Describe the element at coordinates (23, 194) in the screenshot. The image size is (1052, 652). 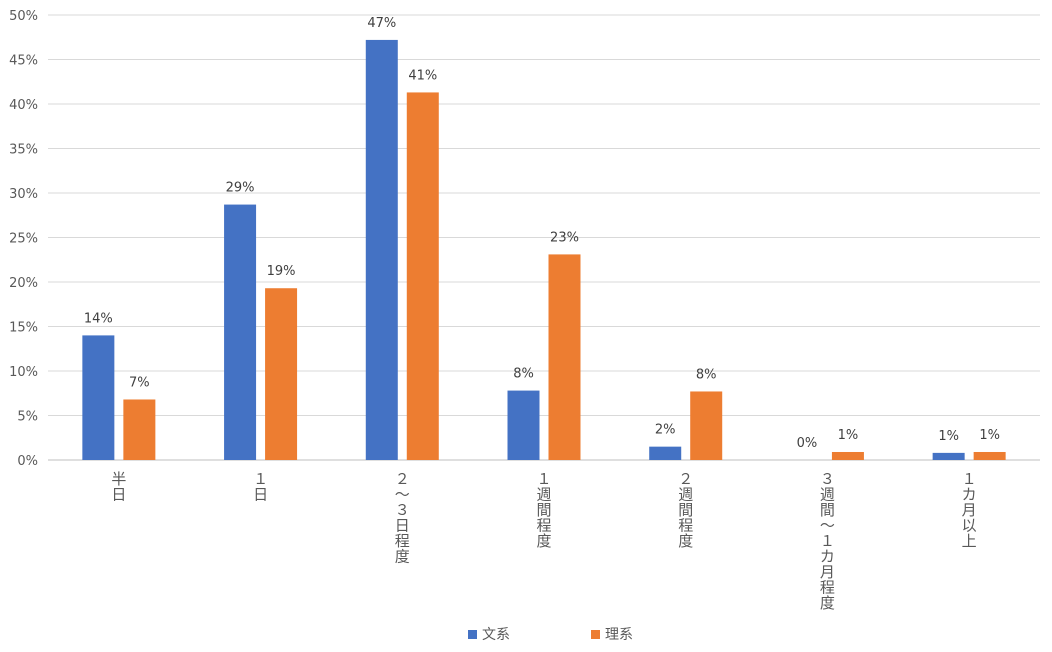
I see `y-tick-label: 30%` at that location.